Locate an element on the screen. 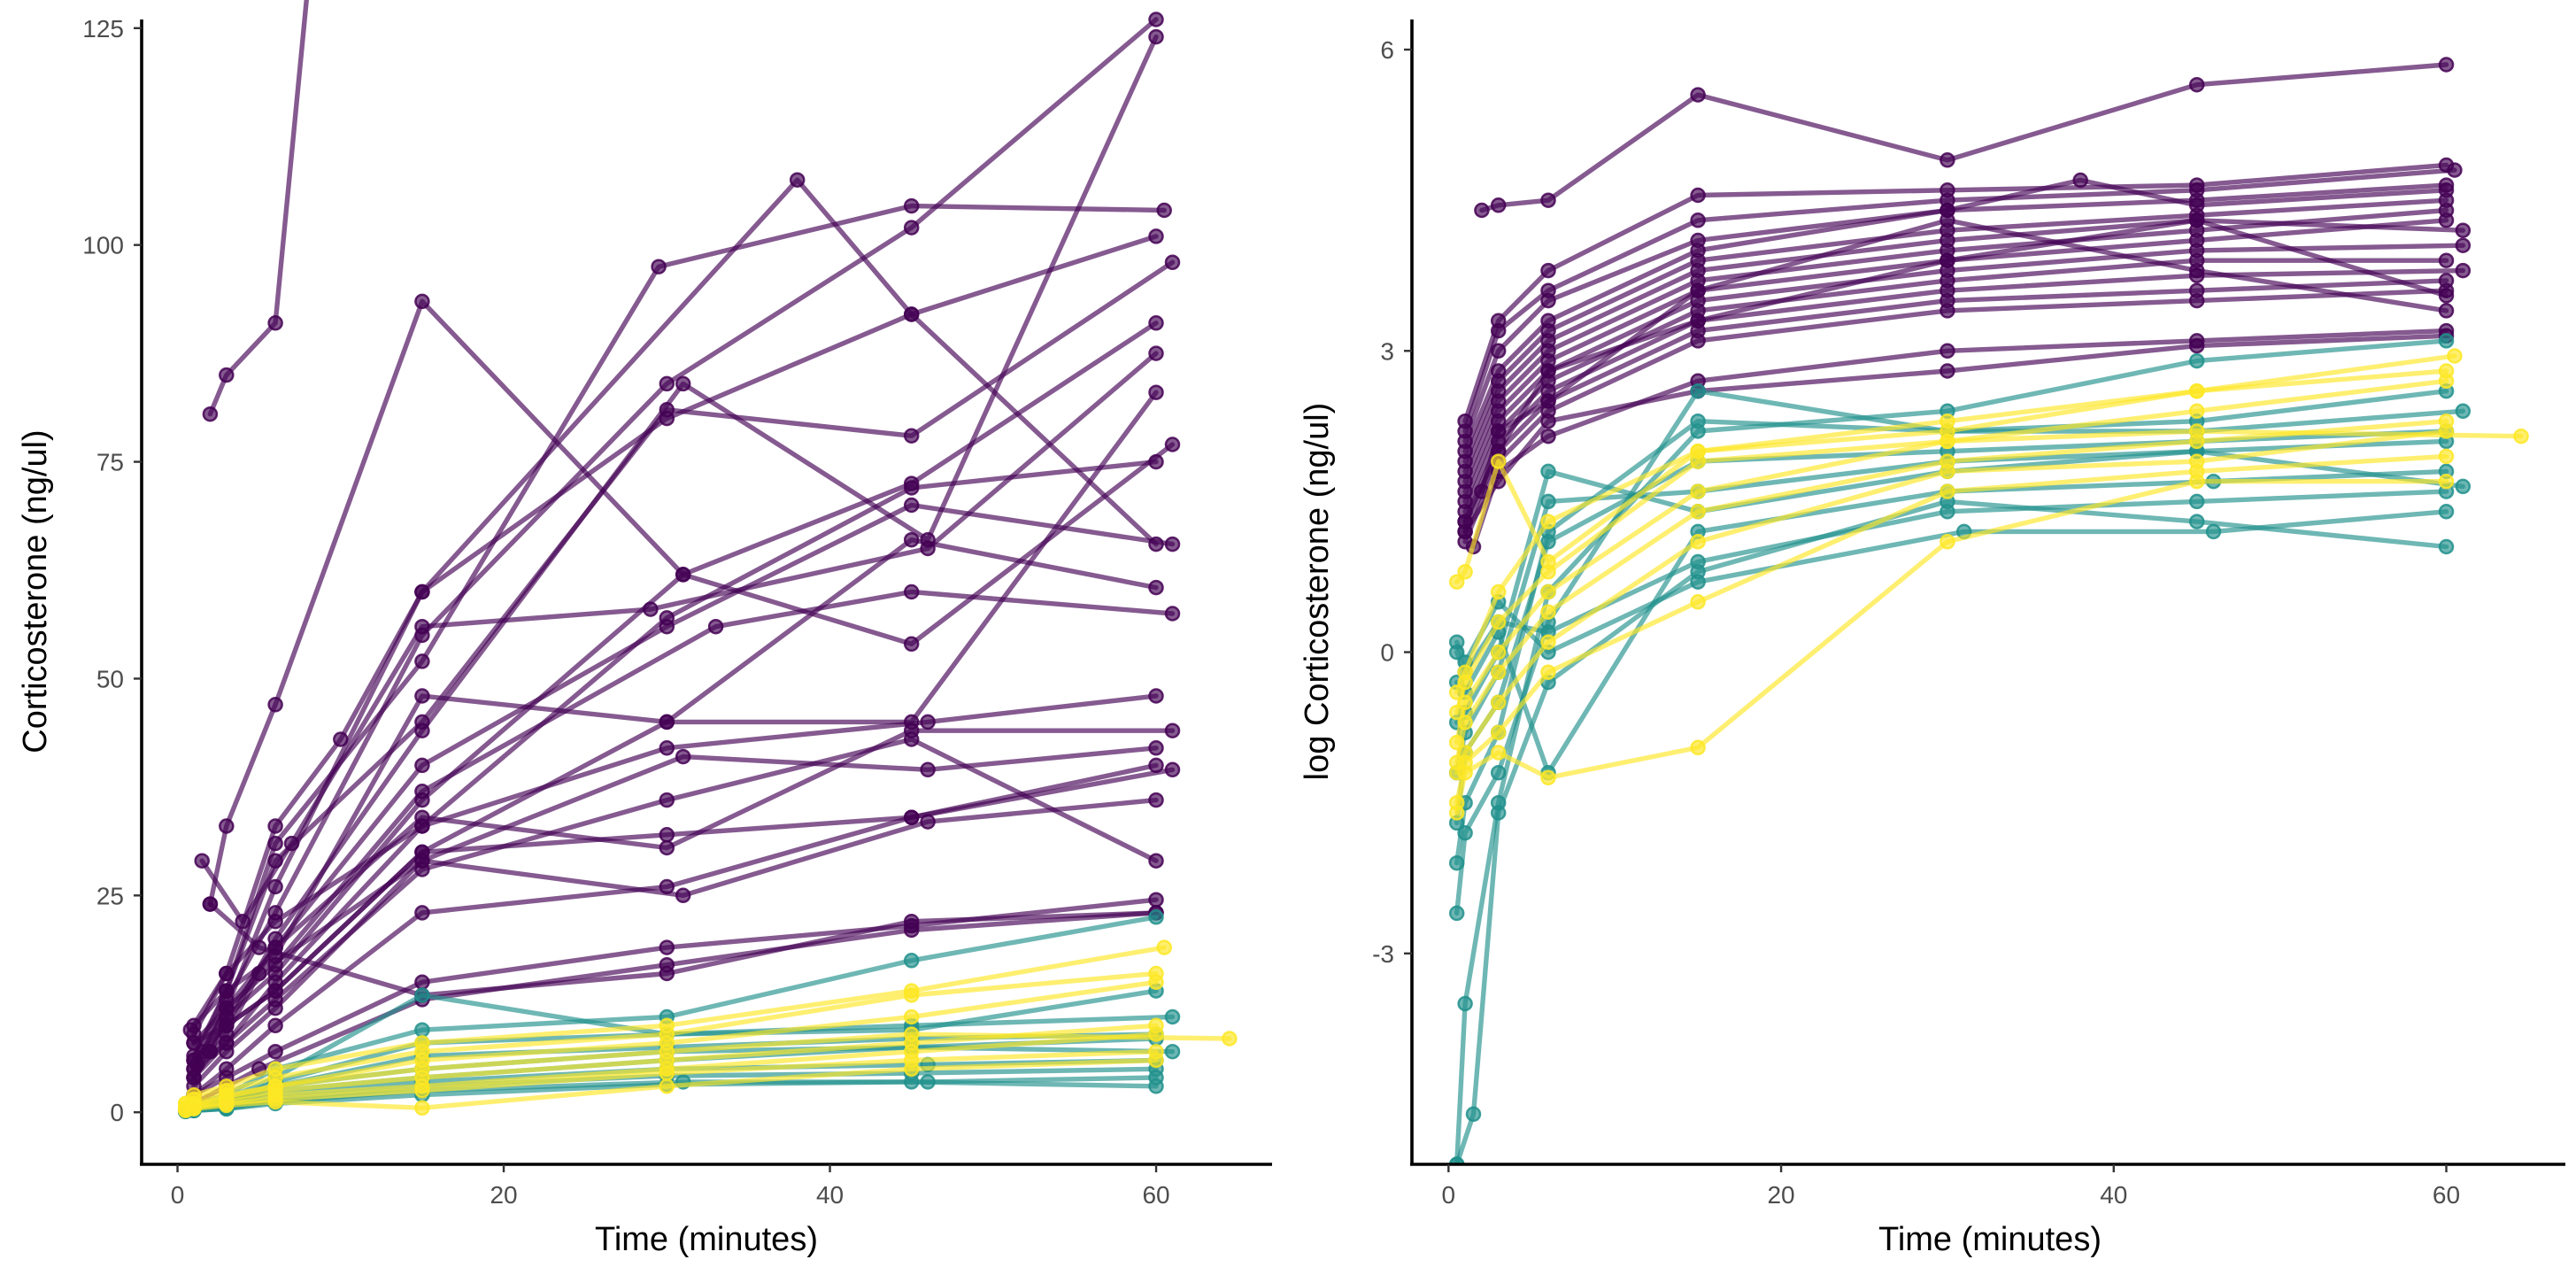 Image resolution: width=2576 pixels, height=1275 pixels. left-series-line is located at coordinates (683, 830).